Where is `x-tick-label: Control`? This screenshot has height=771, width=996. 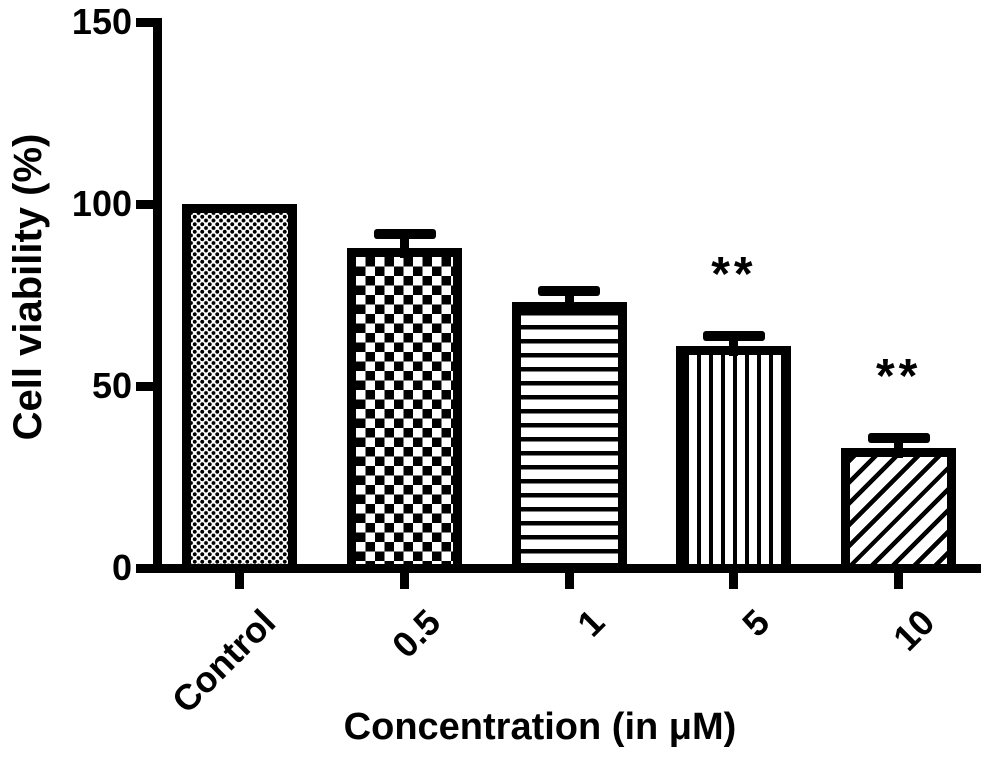
x-tick-label: Control is located at coordinates (223, 661).